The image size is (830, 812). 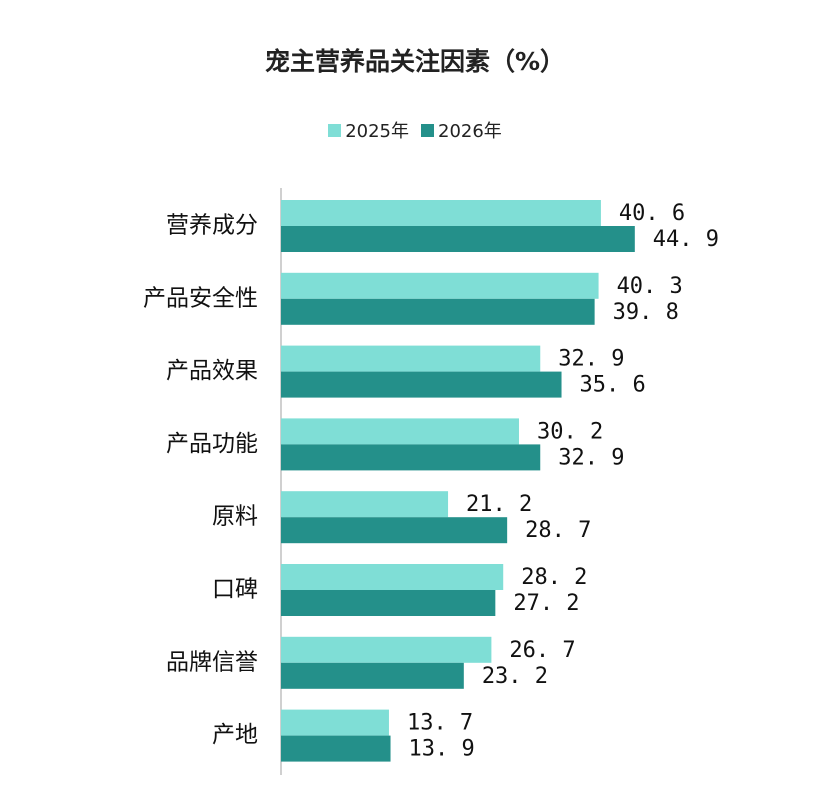 I want to click on data-label: 44. 9, so click(x=686, y=239).